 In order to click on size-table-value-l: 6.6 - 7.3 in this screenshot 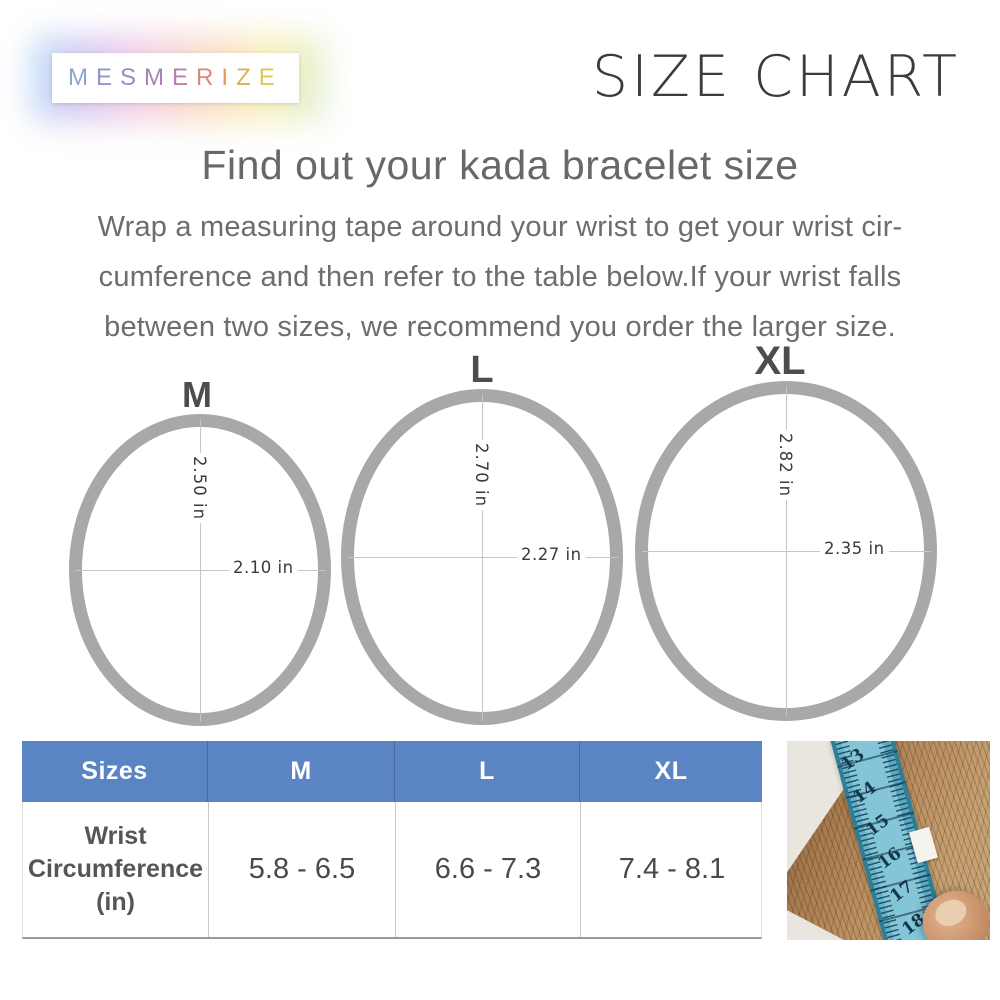, I will do `click(488, 869)`.